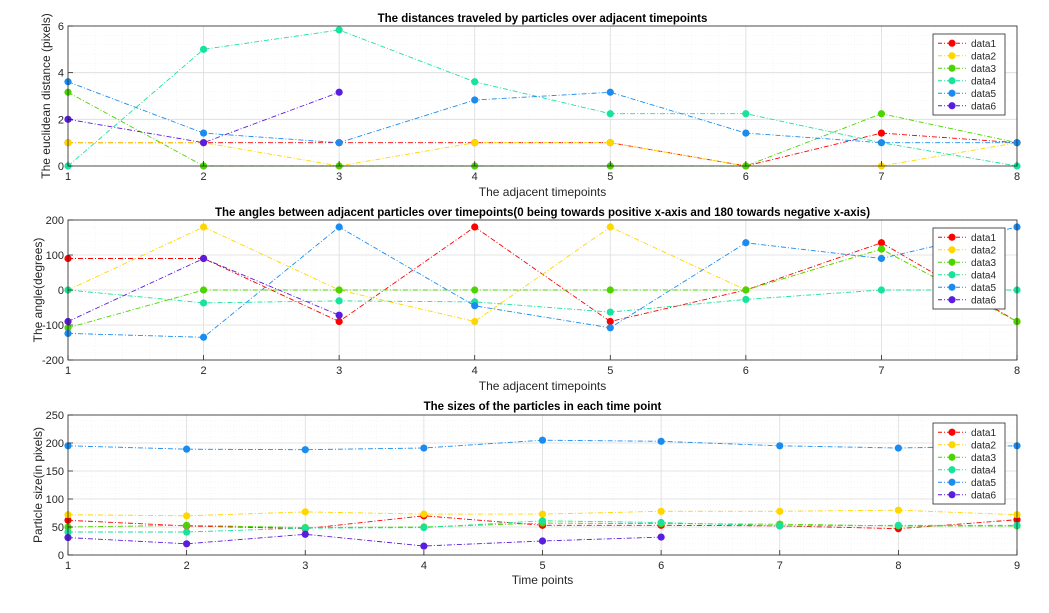  I want to click on size-chart-ylabel: Particle size(in pixels), so click(38, 485).